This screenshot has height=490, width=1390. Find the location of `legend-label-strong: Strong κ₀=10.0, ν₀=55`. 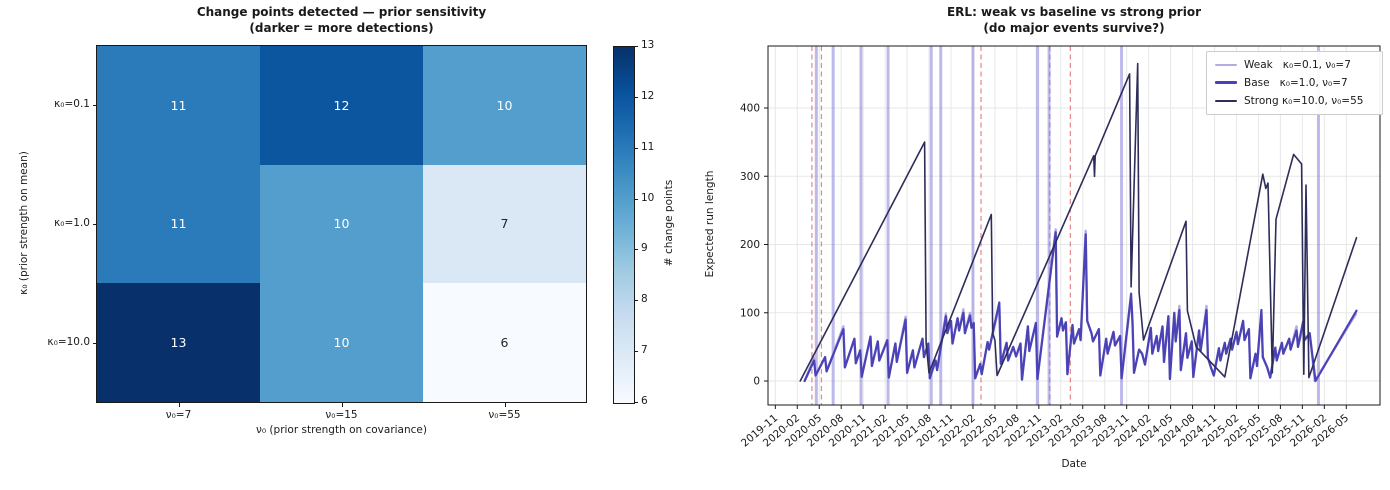

legend-label-strong: Strong κ₀=10.0, ν₀=55 is located at coordinates (1304, 101).